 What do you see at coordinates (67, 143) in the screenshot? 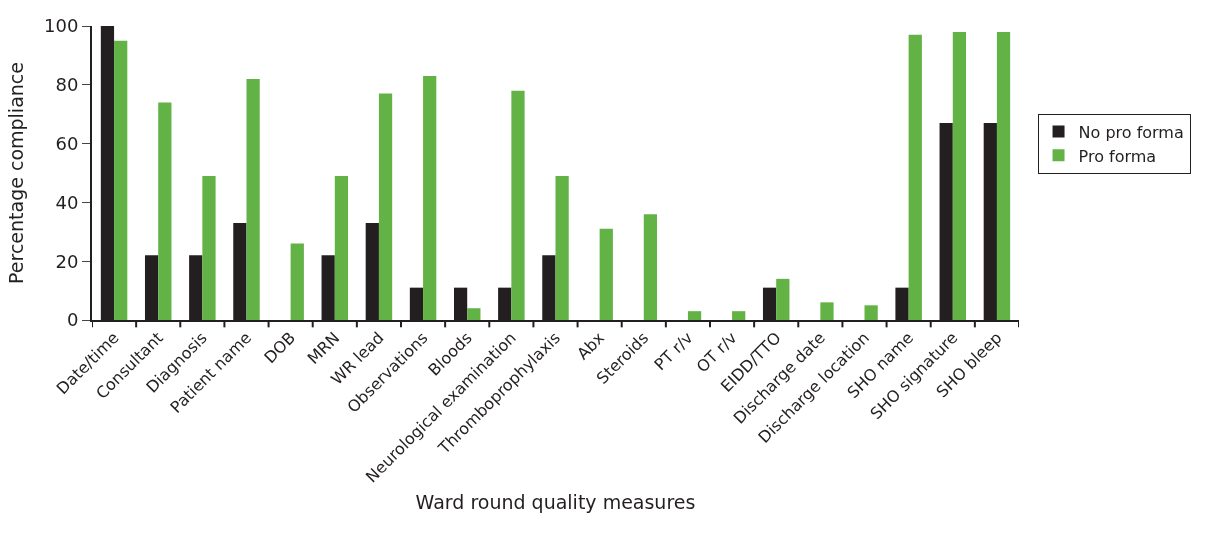
I see `y-tick-label: 60` at bounding box center [67, 143].